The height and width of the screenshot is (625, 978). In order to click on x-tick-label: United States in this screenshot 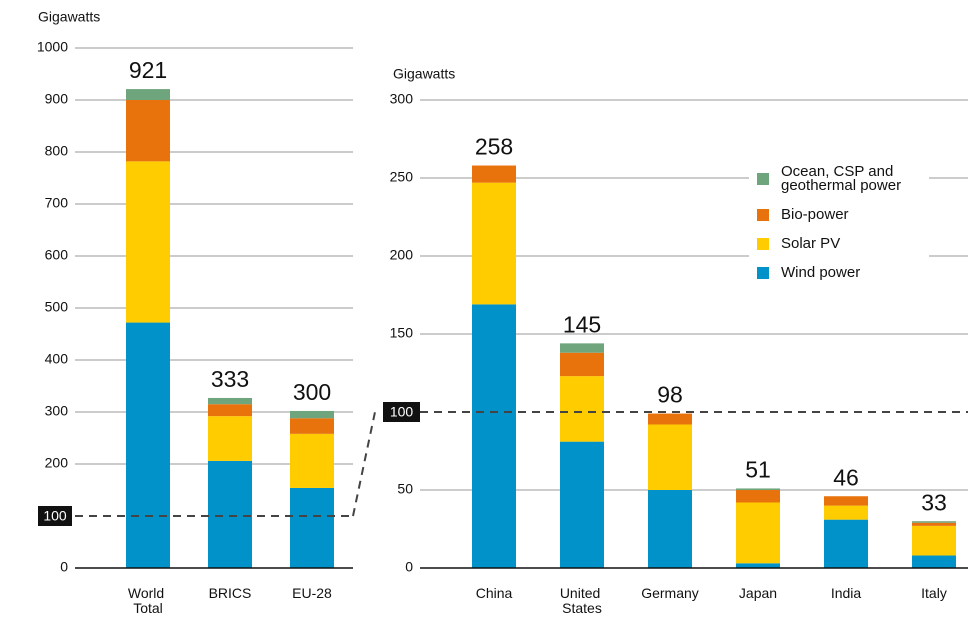, I will do `click(582, 600)`.